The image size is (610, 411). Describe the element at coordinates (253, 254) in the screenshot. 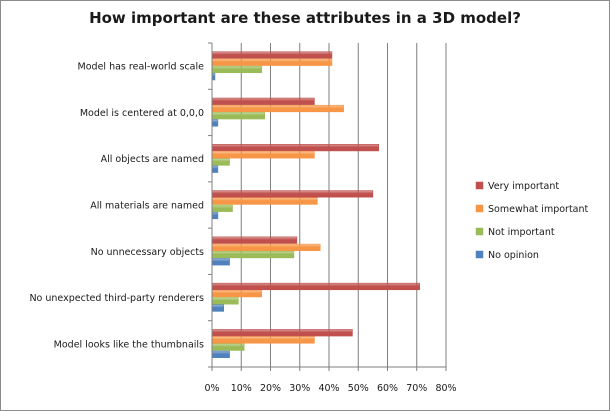

I see `bar-not-important-no-unnecessary-objects` at that location.